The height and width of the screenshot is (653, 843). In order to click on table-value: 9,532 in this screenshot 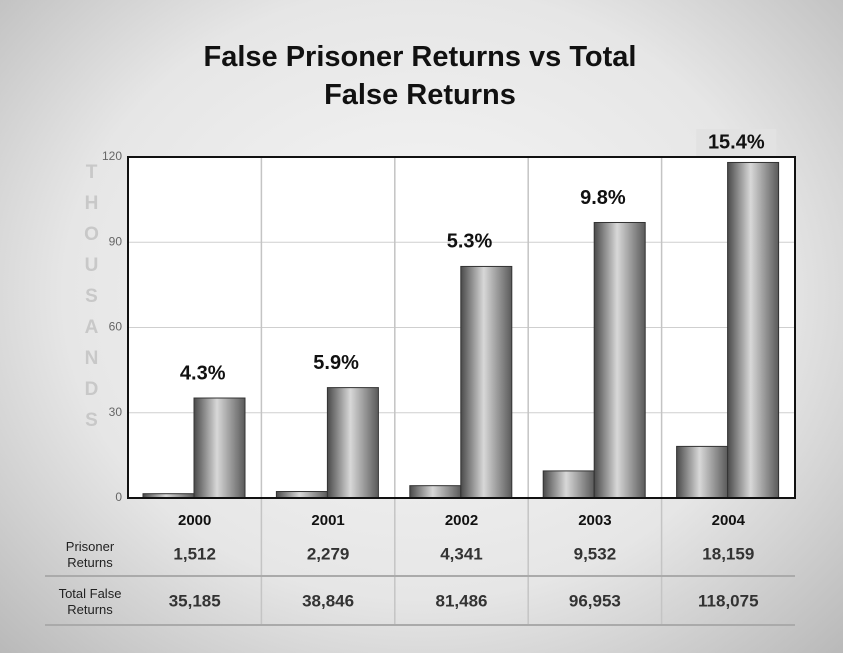, I will do `click(595, 553)`.